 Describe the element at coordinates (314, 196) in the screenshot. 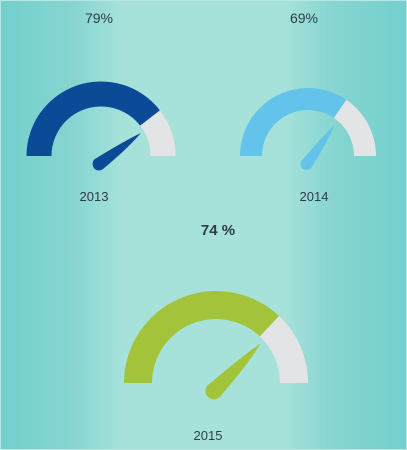

I see `gauge-2014-year-label: 2014` at that location.